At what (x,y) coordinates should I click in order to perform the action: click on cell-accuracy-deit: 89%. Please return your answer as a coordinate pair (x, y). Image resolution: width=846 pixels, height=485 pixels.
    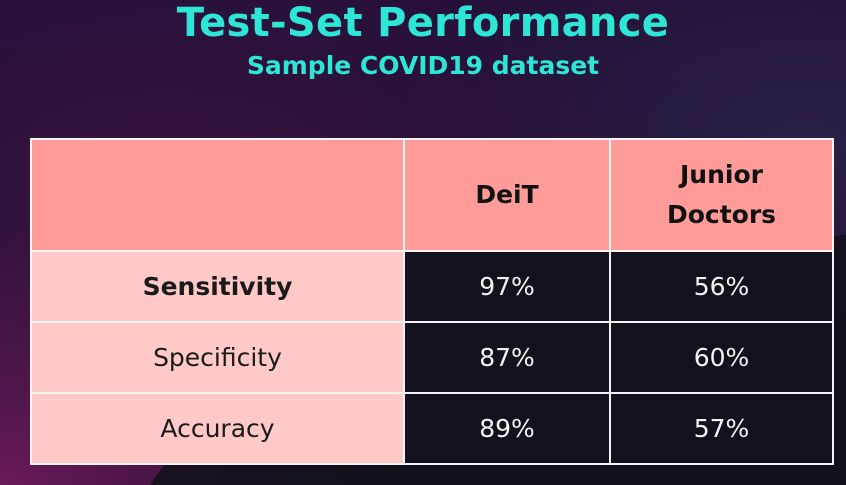
    Looking at the image, I should click on (507, 428).